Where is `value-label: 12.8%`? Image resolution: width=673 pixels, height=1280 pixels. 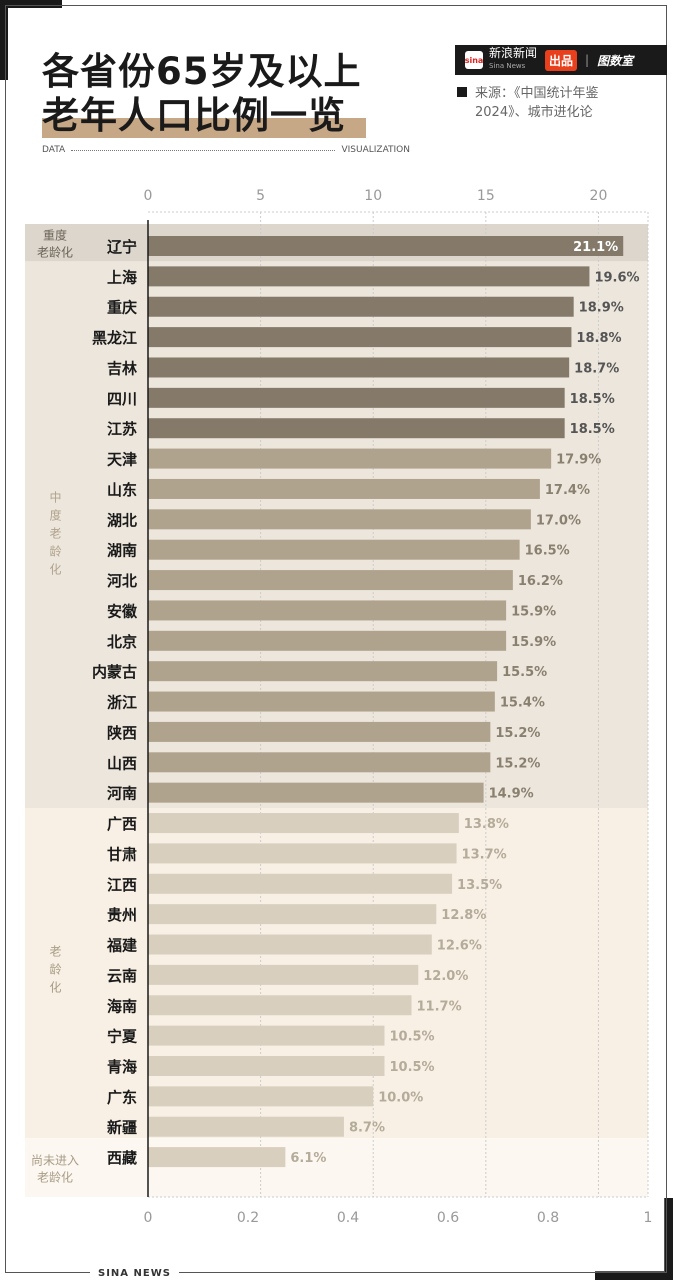 value-label: 12.8% is located at coordinates (463, 915).